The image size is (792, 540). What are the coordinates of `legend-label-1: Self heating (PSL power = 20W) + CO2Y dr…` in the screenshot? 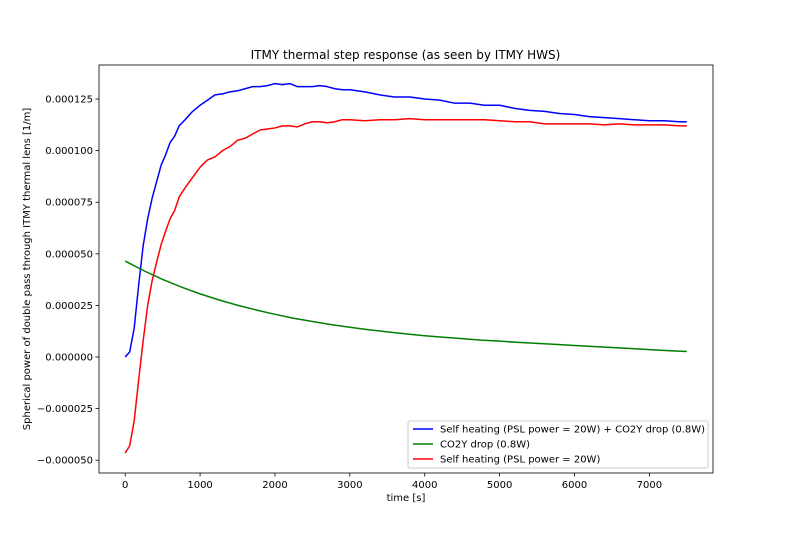 It's located at (572, 430).